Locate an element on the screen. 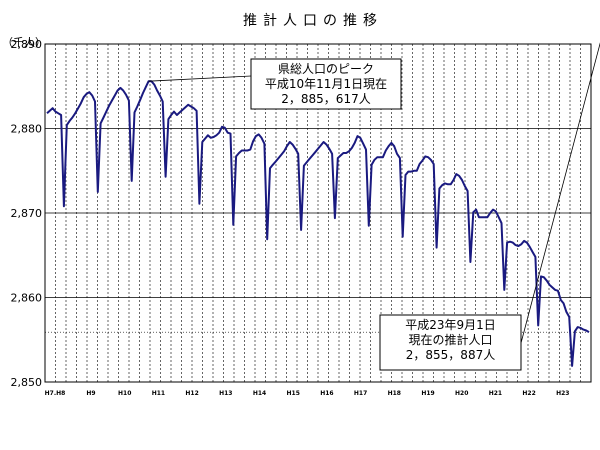 The height and width of the screenshot is (450, 600). x-tick-label: H21 is located at coordinates (495, 393).